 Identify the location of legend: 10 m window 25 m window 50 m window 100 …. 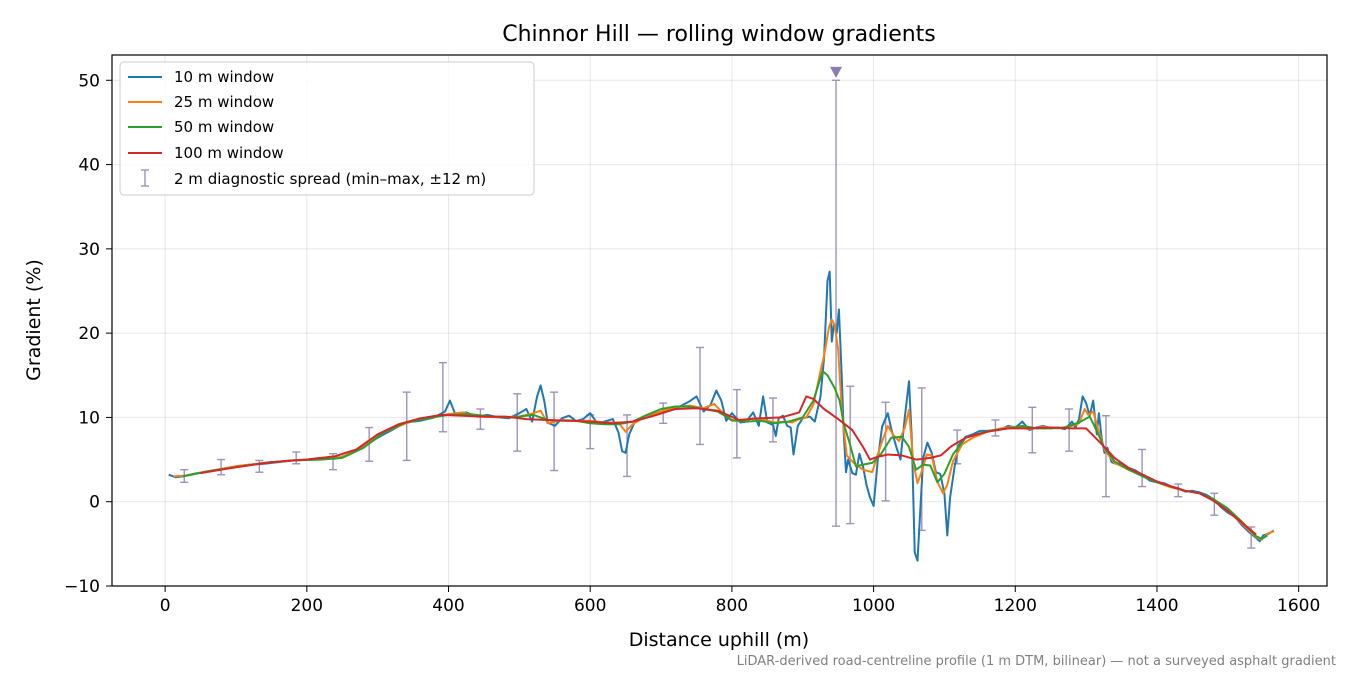
(327, 128).